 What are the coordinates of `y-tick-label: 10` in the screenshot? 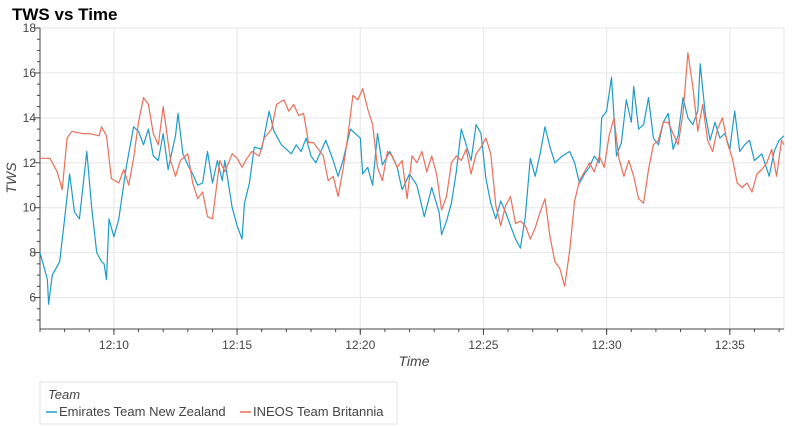 It's located at (30, 208).